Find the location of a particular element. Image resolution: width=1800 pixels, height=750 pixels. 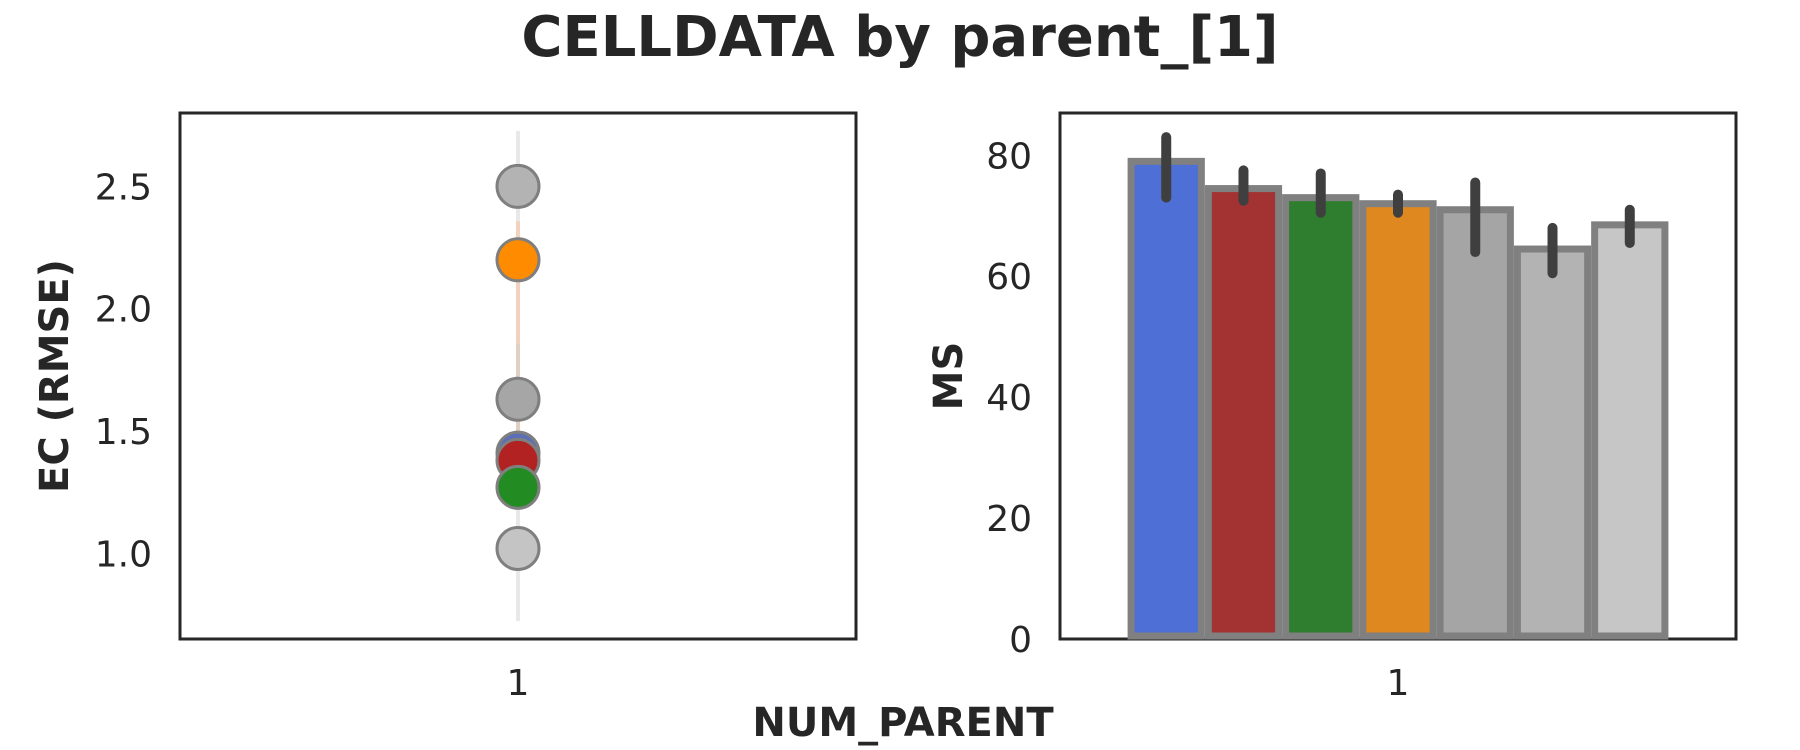

left-y-axis-label: EC (RMSE) is located at coordinates (55, 376).